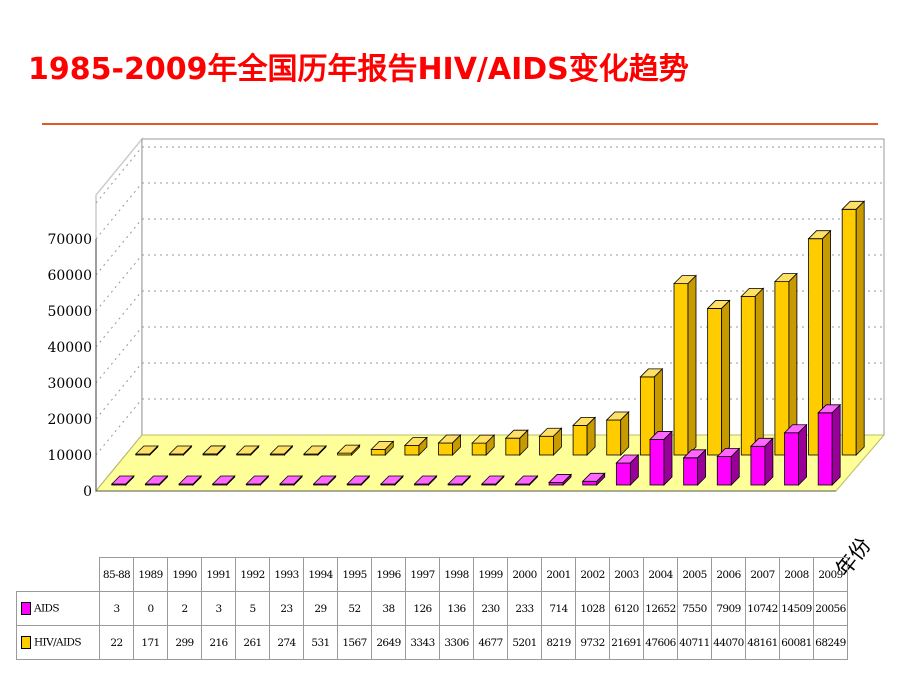 This screenshot has height=675, width=900. What do you see at coordinates (524, 574) in the screenshot?
I see `table-category-cell: 2000` at bounding box center [524, 574].